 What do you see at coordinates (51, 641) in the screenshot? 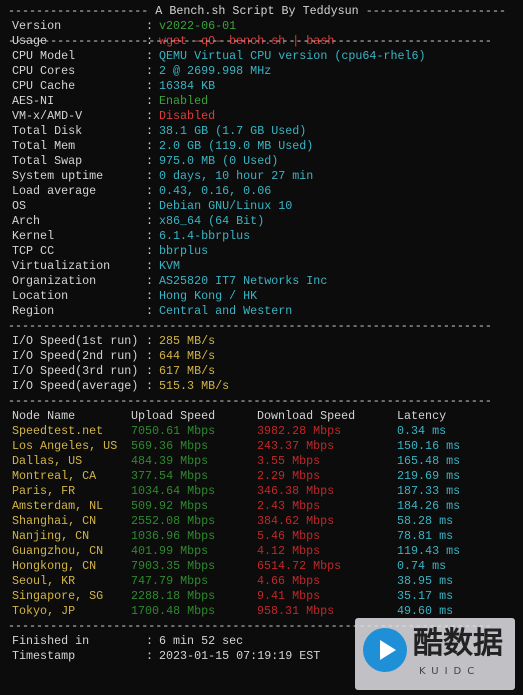
I see `label: Finished in` at bounding box center [51, 641].